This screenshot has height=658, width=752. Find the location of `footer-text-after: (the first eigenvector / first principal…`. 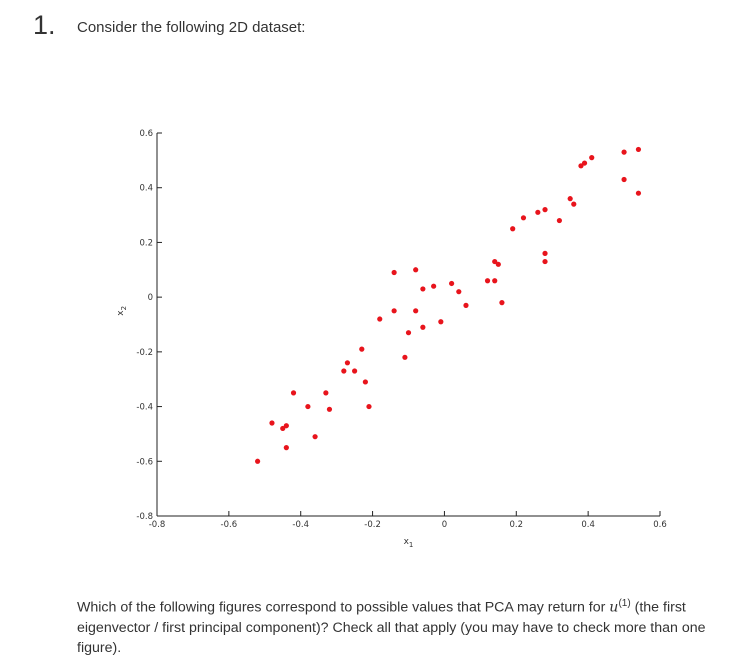

footer-text-after: (the first eigenvector / first principal… is located at coordinates (391, 627).